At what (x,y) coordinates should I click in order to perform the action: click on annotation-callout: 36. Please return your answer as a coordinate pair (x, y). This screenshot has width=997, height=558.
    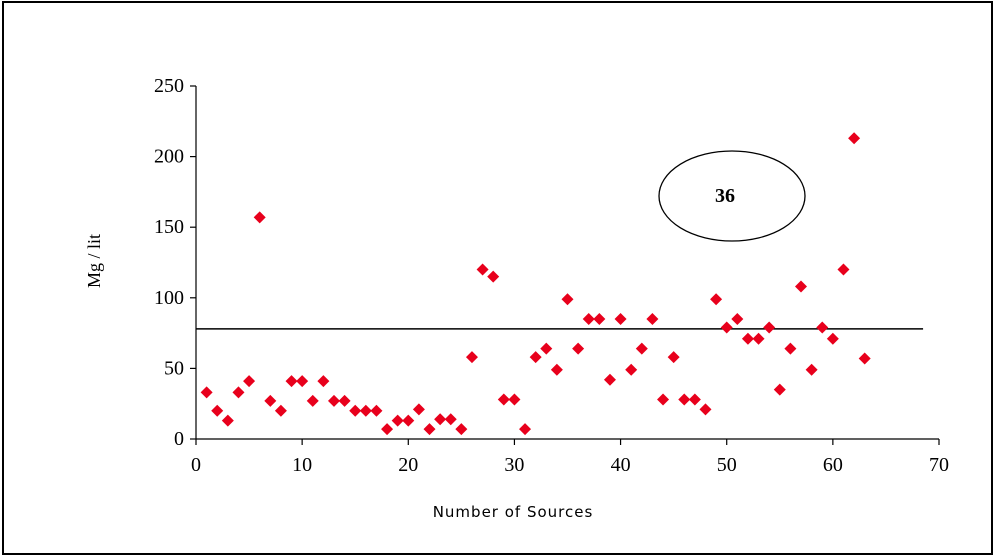
    Looking at the image, I should click on (732, 196).